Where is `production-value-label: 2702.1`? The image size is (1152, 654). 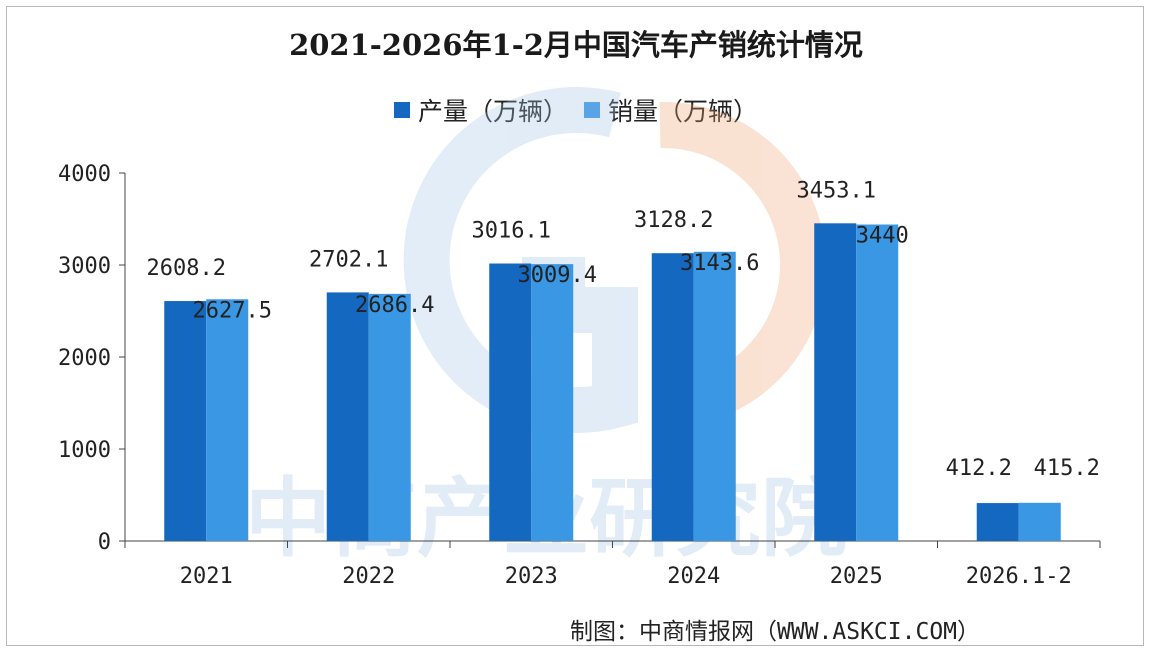 production-value-label: 2702.1 is located at coordinates (348, 259).